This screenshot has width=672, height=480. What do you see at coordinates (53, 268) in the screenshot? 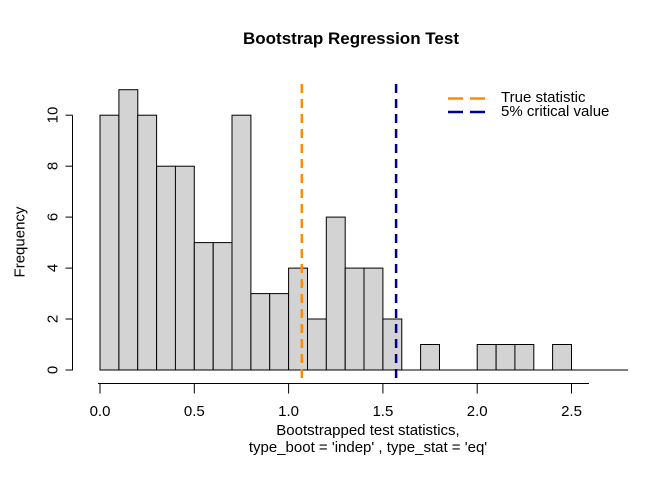
I see `y-tick-label: 4` at bounding box center [53, 268].